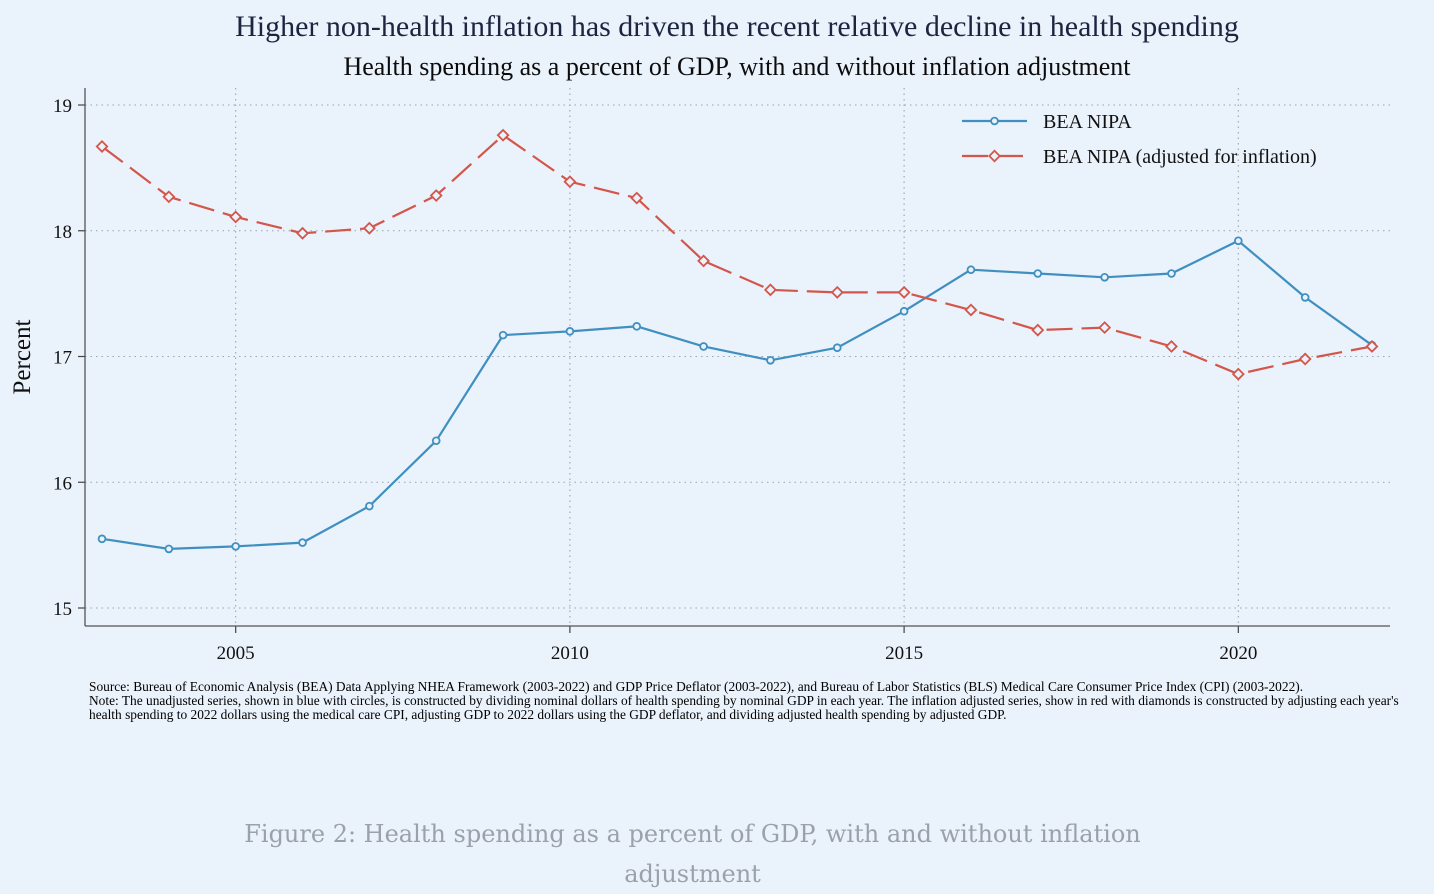 The image size is (1434, 894). What do you see at coordinates (1180, 157) in the screenshot?
I see `legend-label: BEA NIPA (adjusted for inflation)` at bounding box center [1180, 157].